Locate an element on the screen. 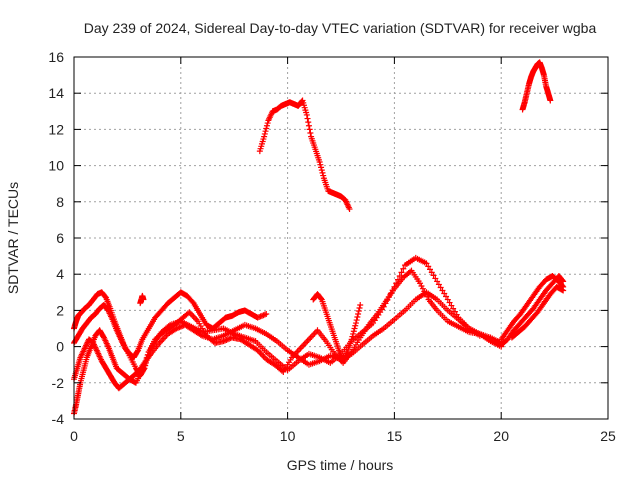 The height and width of the screenshot is (480, 640). series-track-f is located at coordinates (142, 299).